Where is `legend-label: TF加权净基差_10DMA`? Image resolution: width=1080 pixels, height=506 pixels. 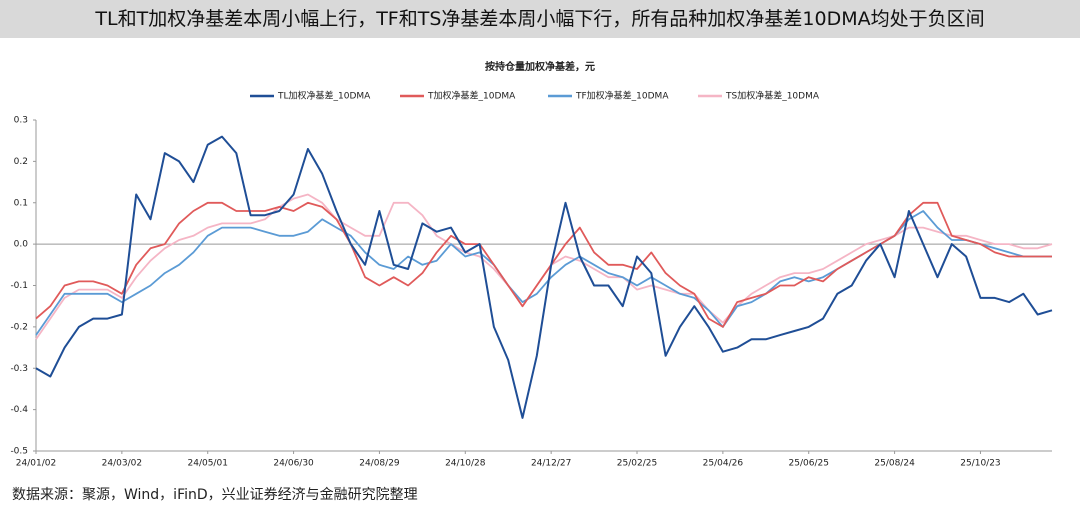 legend-label: TF加权净基差_10DMA is located at coordinates (622, 96).